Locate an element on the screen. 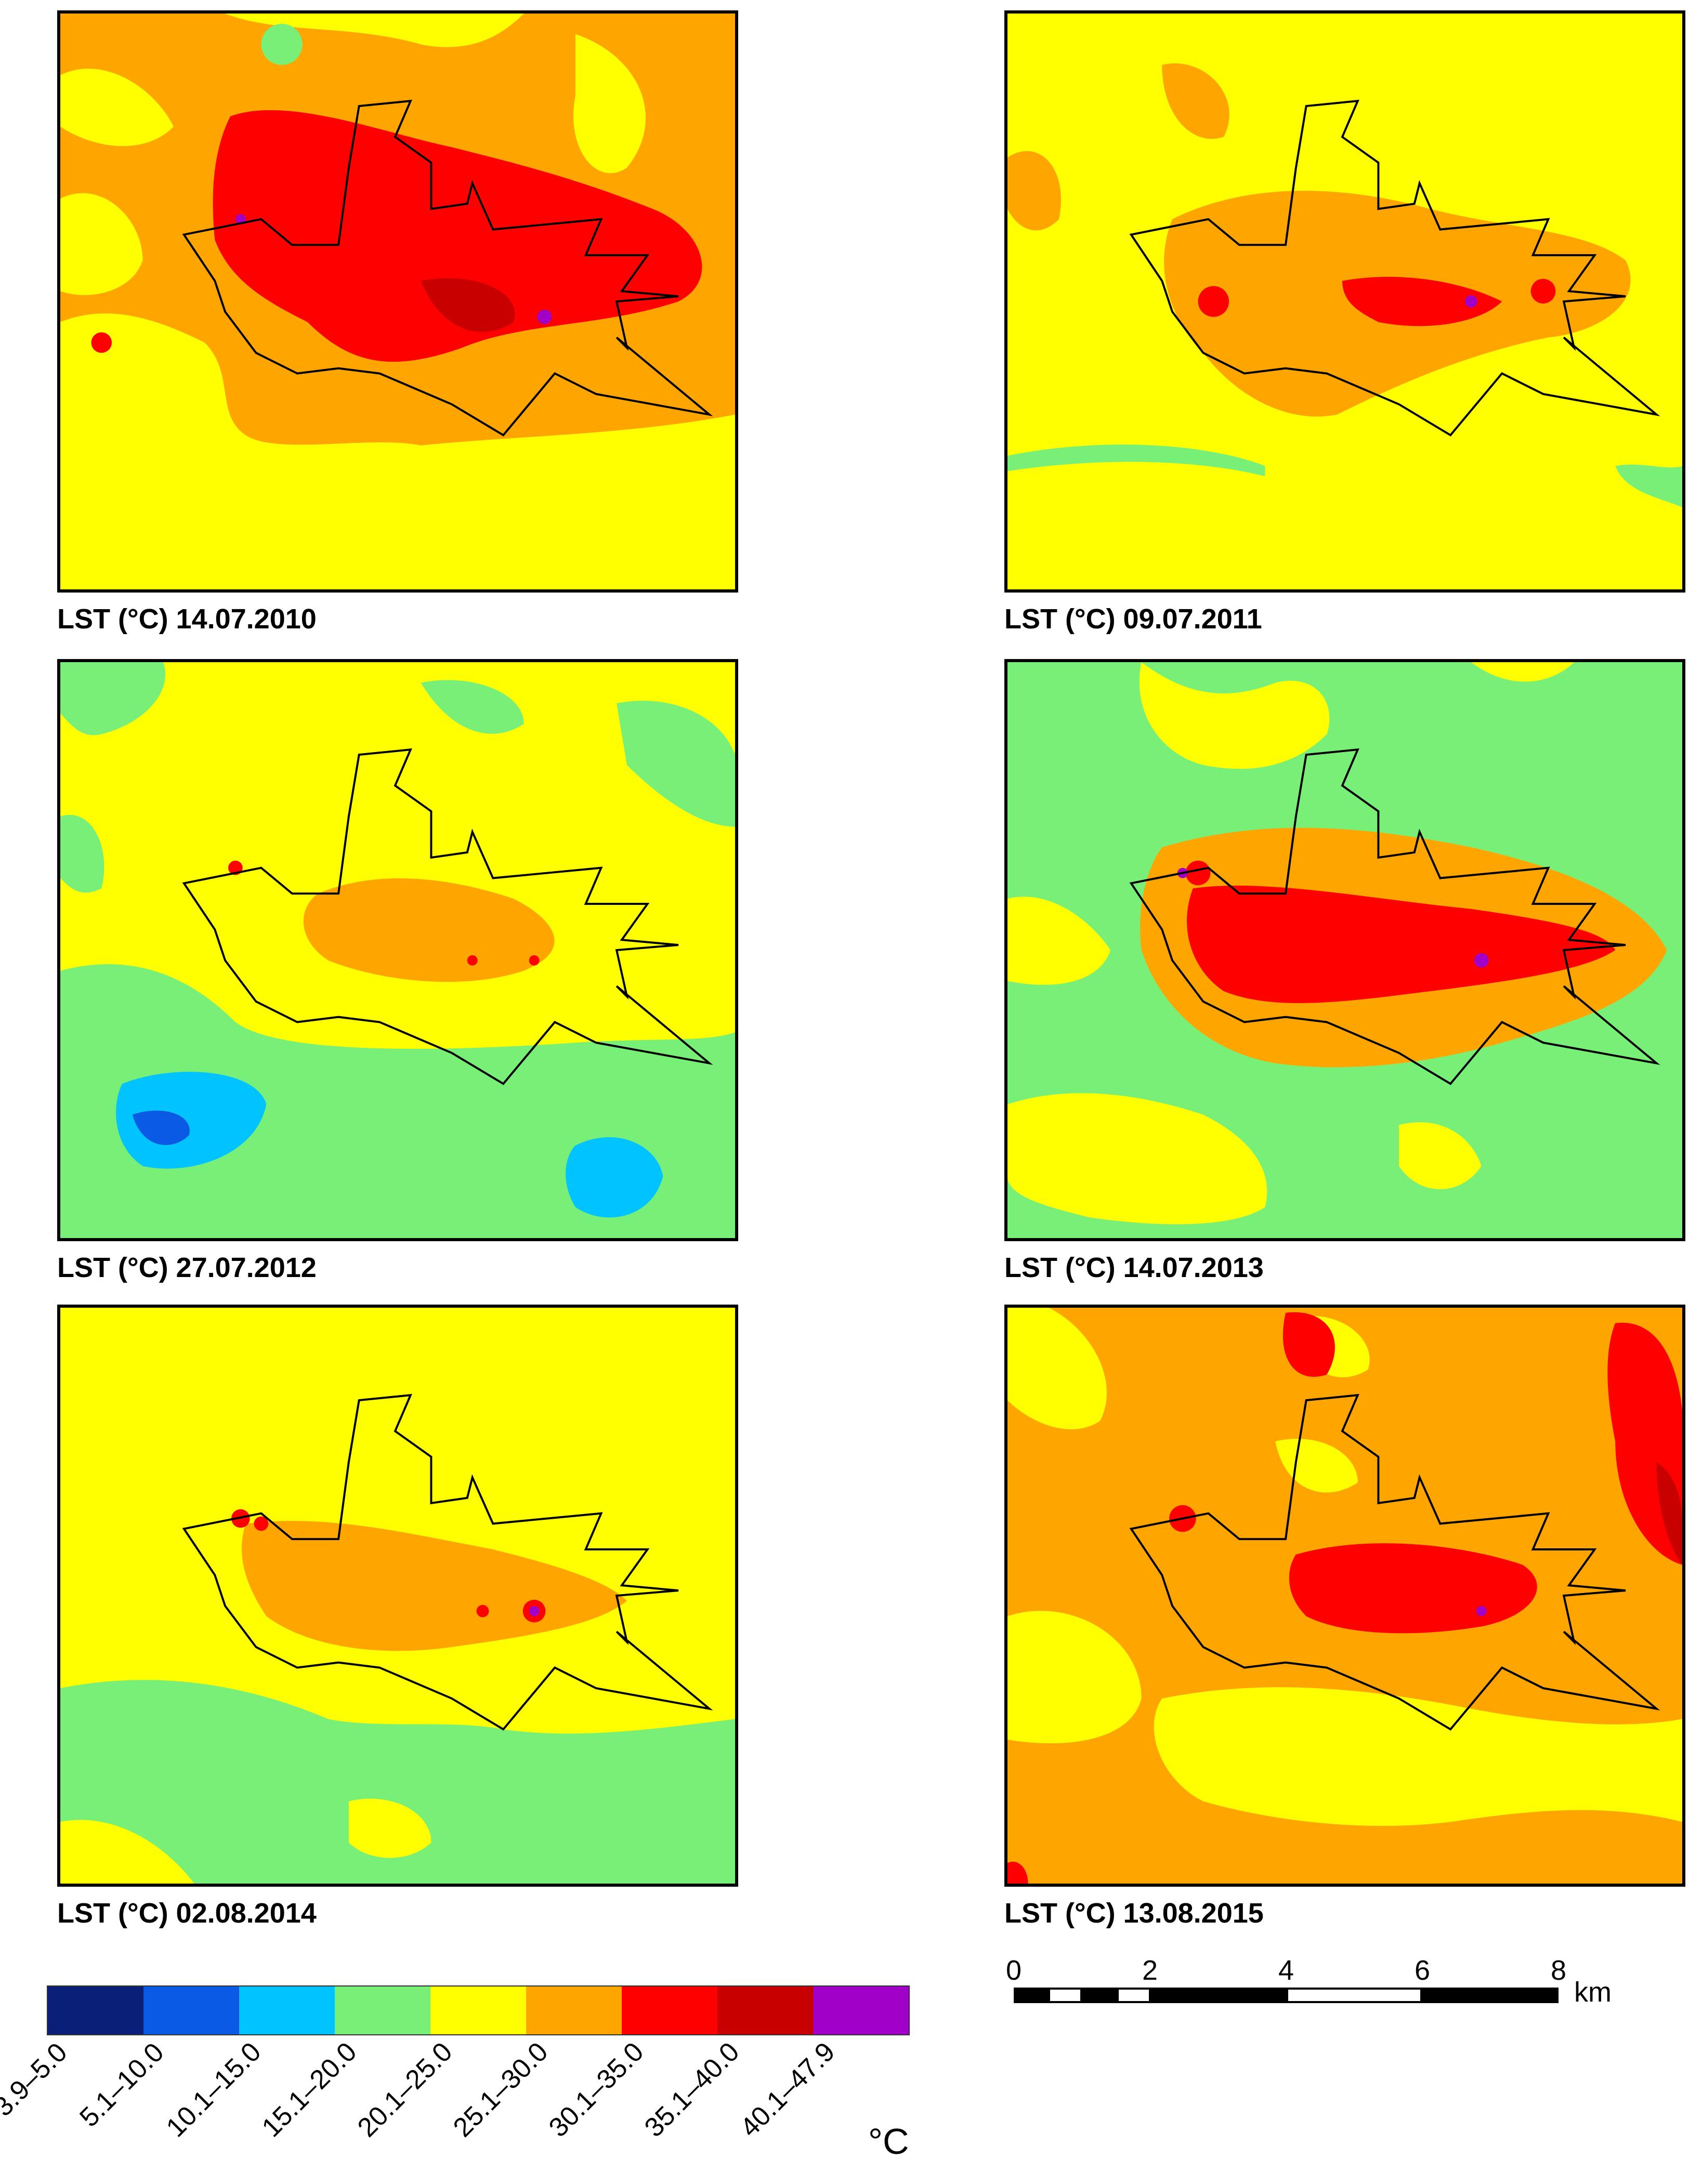 Image resolution: width=1702 pixels, height=2184 pixels. scale-tick-label: 2 is located at coordinates (1150, 1970).